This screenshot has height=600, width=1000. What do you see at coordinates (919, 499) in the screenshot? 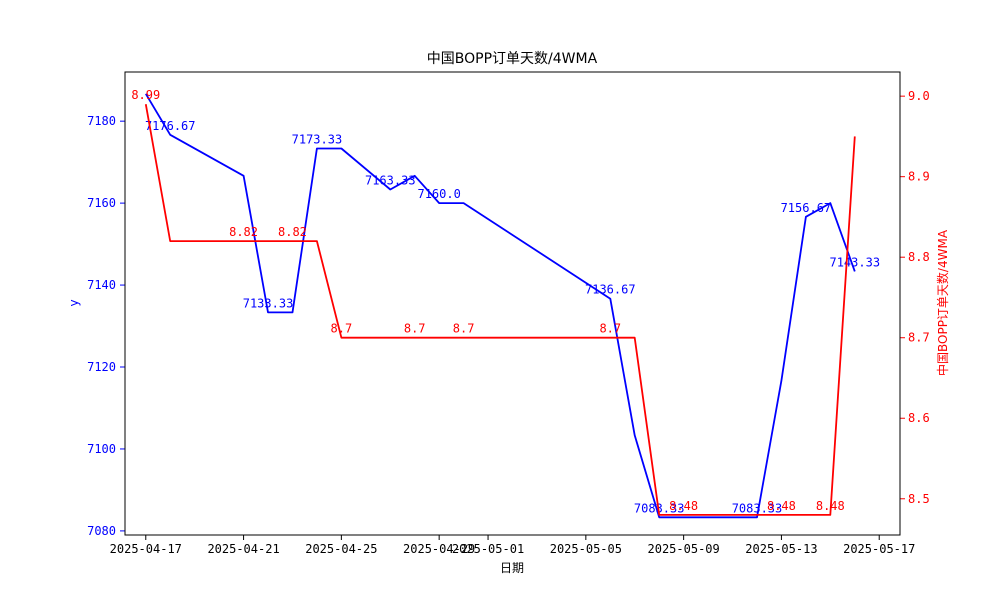
I see `y-right-tick-label: 8.5` at bounding box center [919, 499].